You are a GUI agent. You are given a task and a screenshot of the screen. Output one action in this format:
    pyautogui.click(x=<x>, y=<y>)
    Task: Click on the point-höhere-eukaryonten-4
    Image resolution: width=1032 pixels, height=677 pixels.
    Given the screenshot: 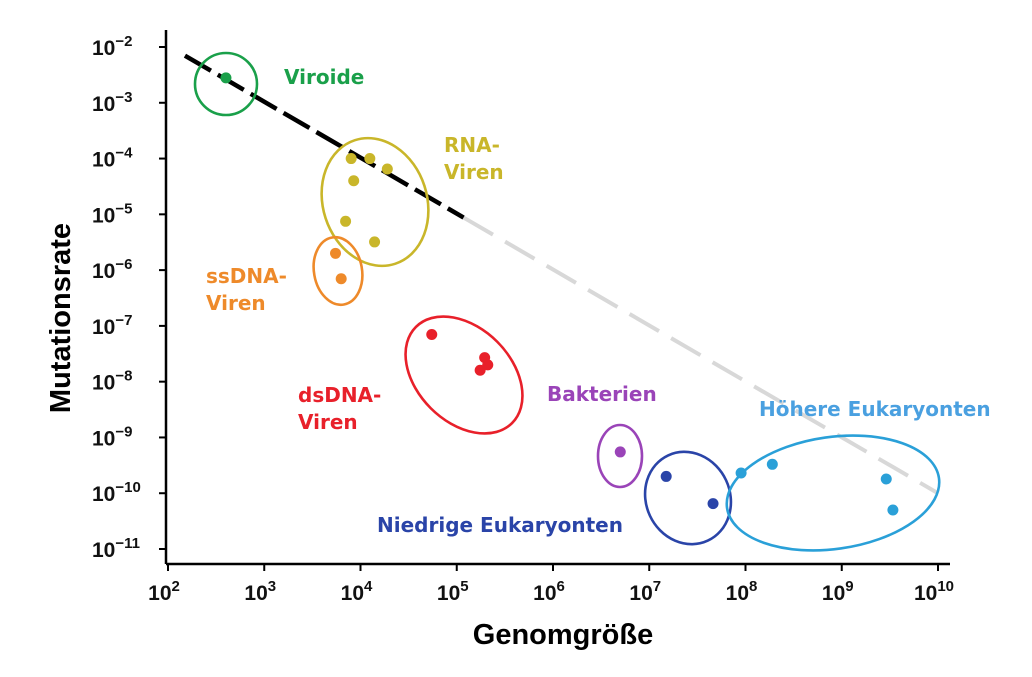 What is the action you would take?
    pyautogui.click(x=893, y=510)
    